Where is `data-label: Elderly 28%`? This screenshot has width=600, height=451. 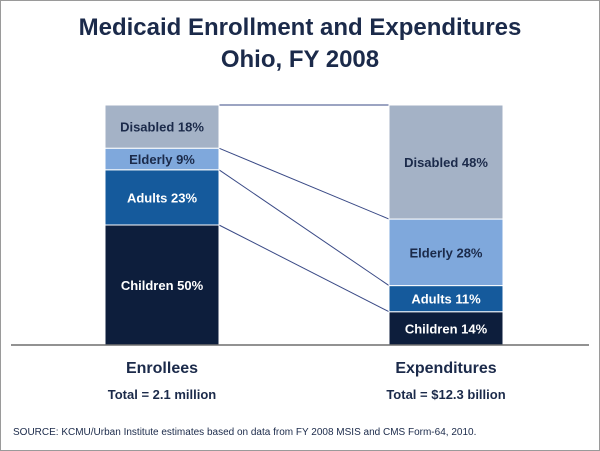 data-label: Elderly 28% is located at coordinates (446, 252).